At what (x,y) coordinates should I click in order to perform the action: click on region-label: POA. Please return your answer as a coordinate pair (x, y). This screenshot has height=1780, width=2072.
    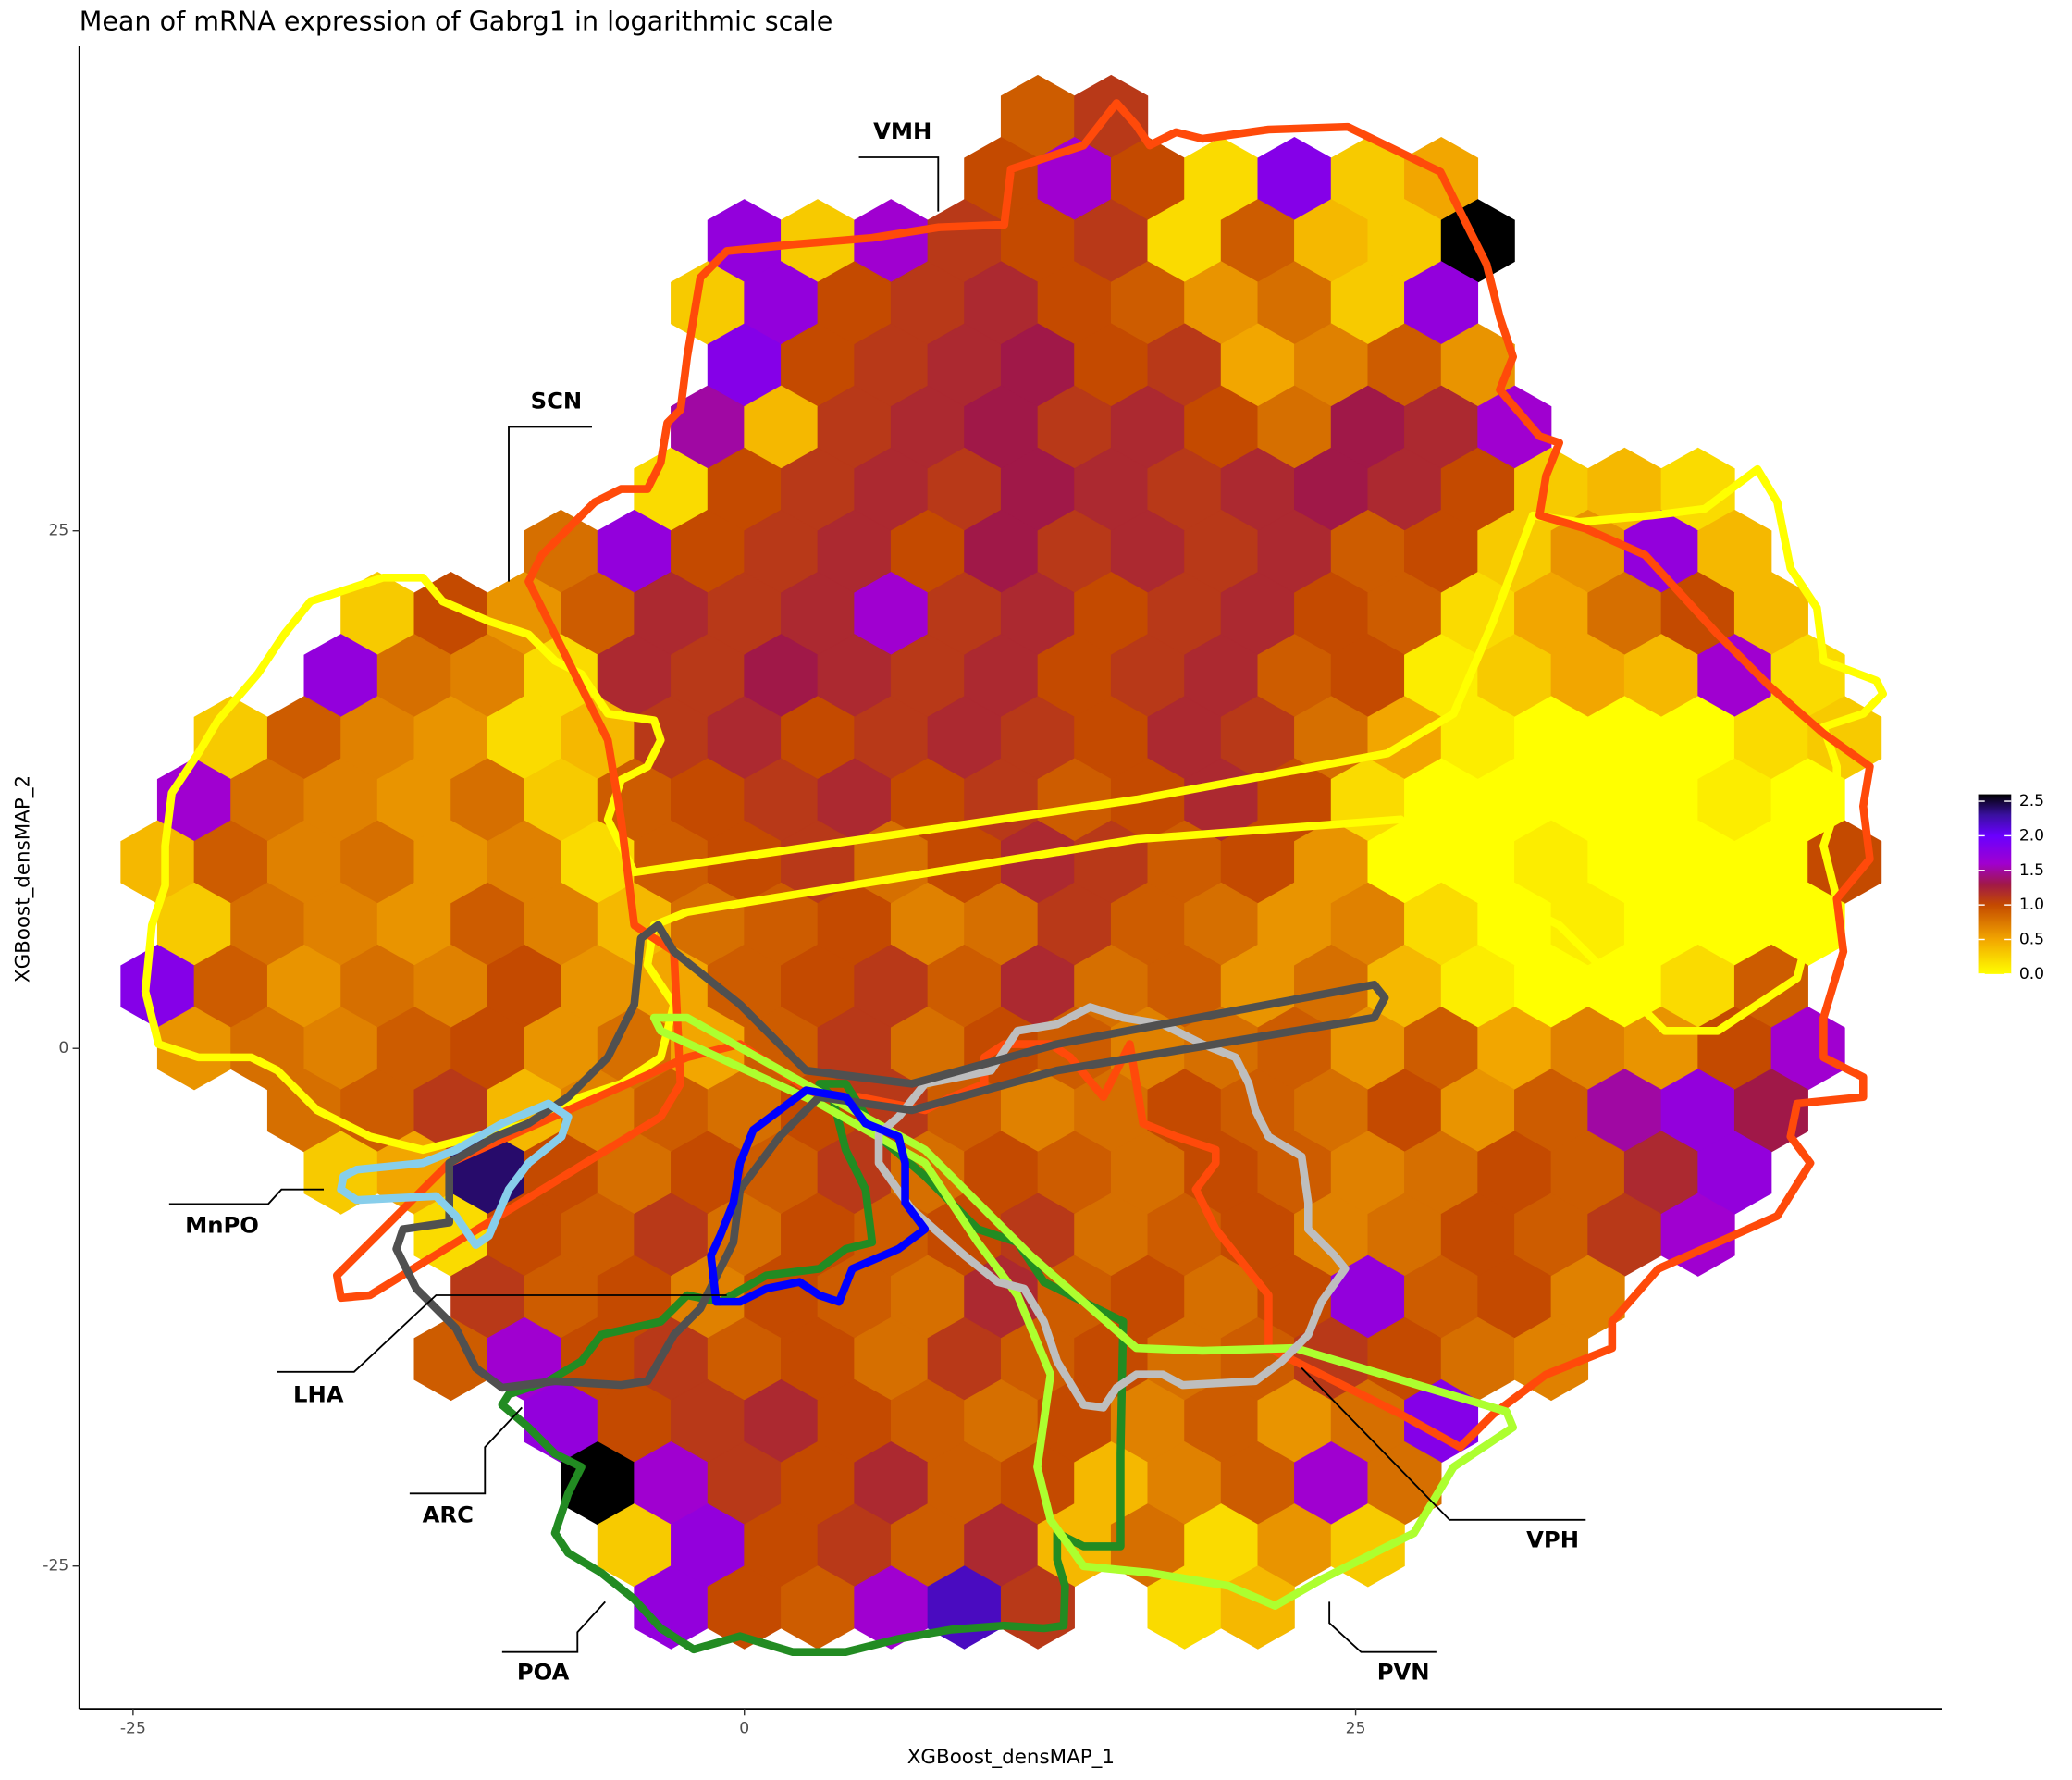
    Looking at the image, I should click on (544, 1673).